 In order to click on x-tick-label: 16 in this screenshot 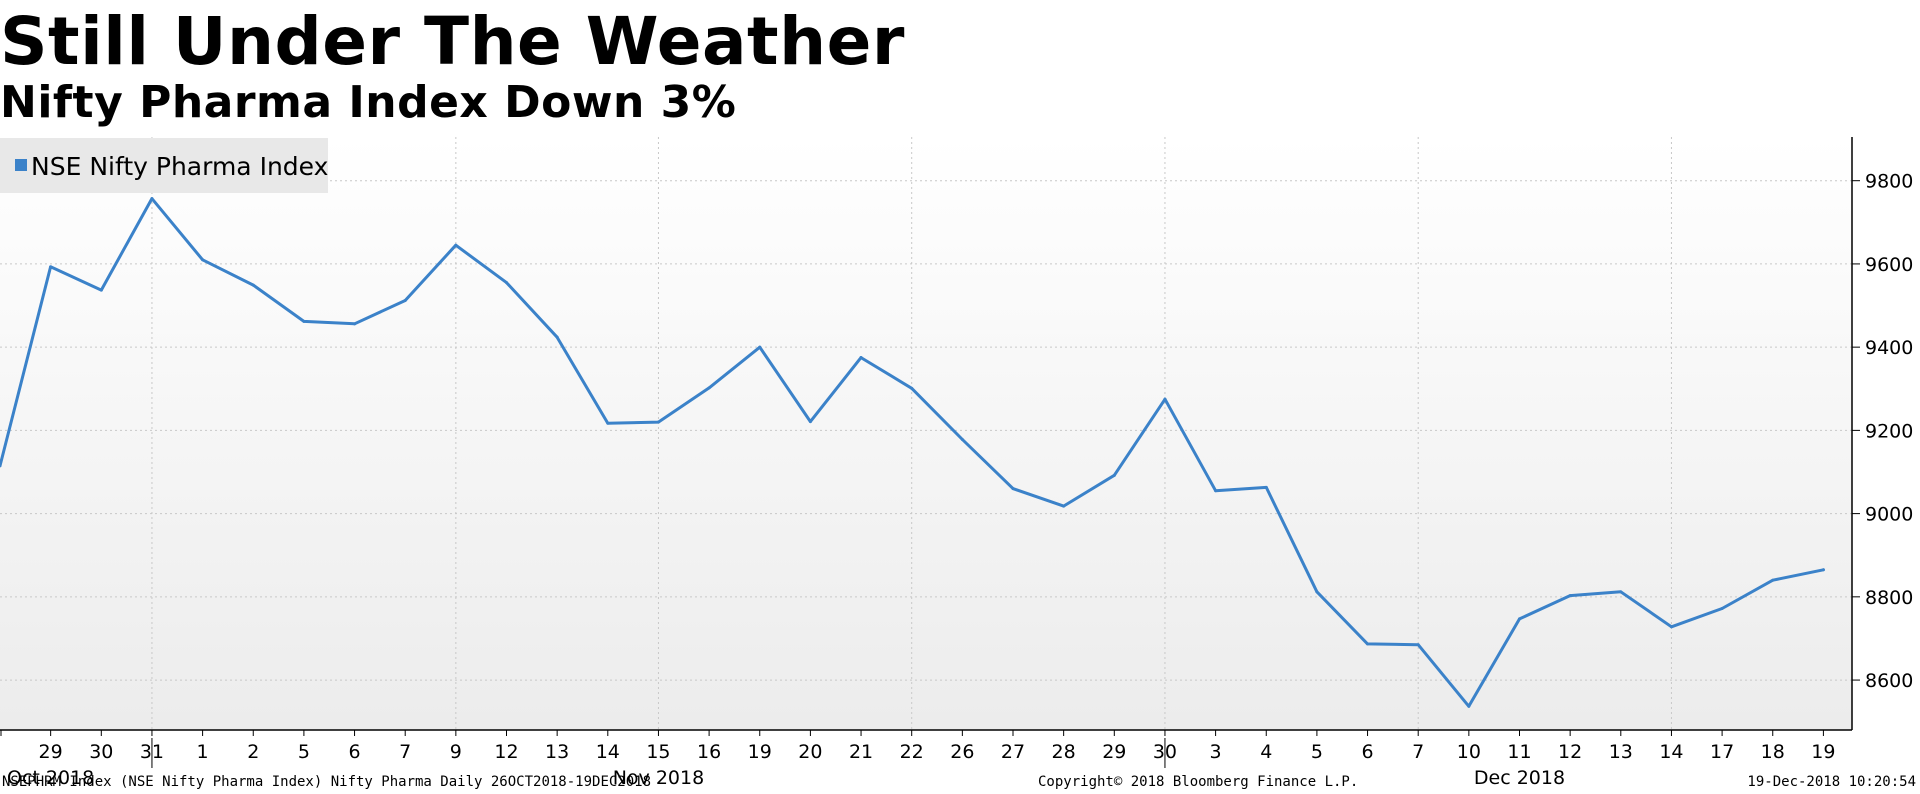, I will do `click(709, 752)`.